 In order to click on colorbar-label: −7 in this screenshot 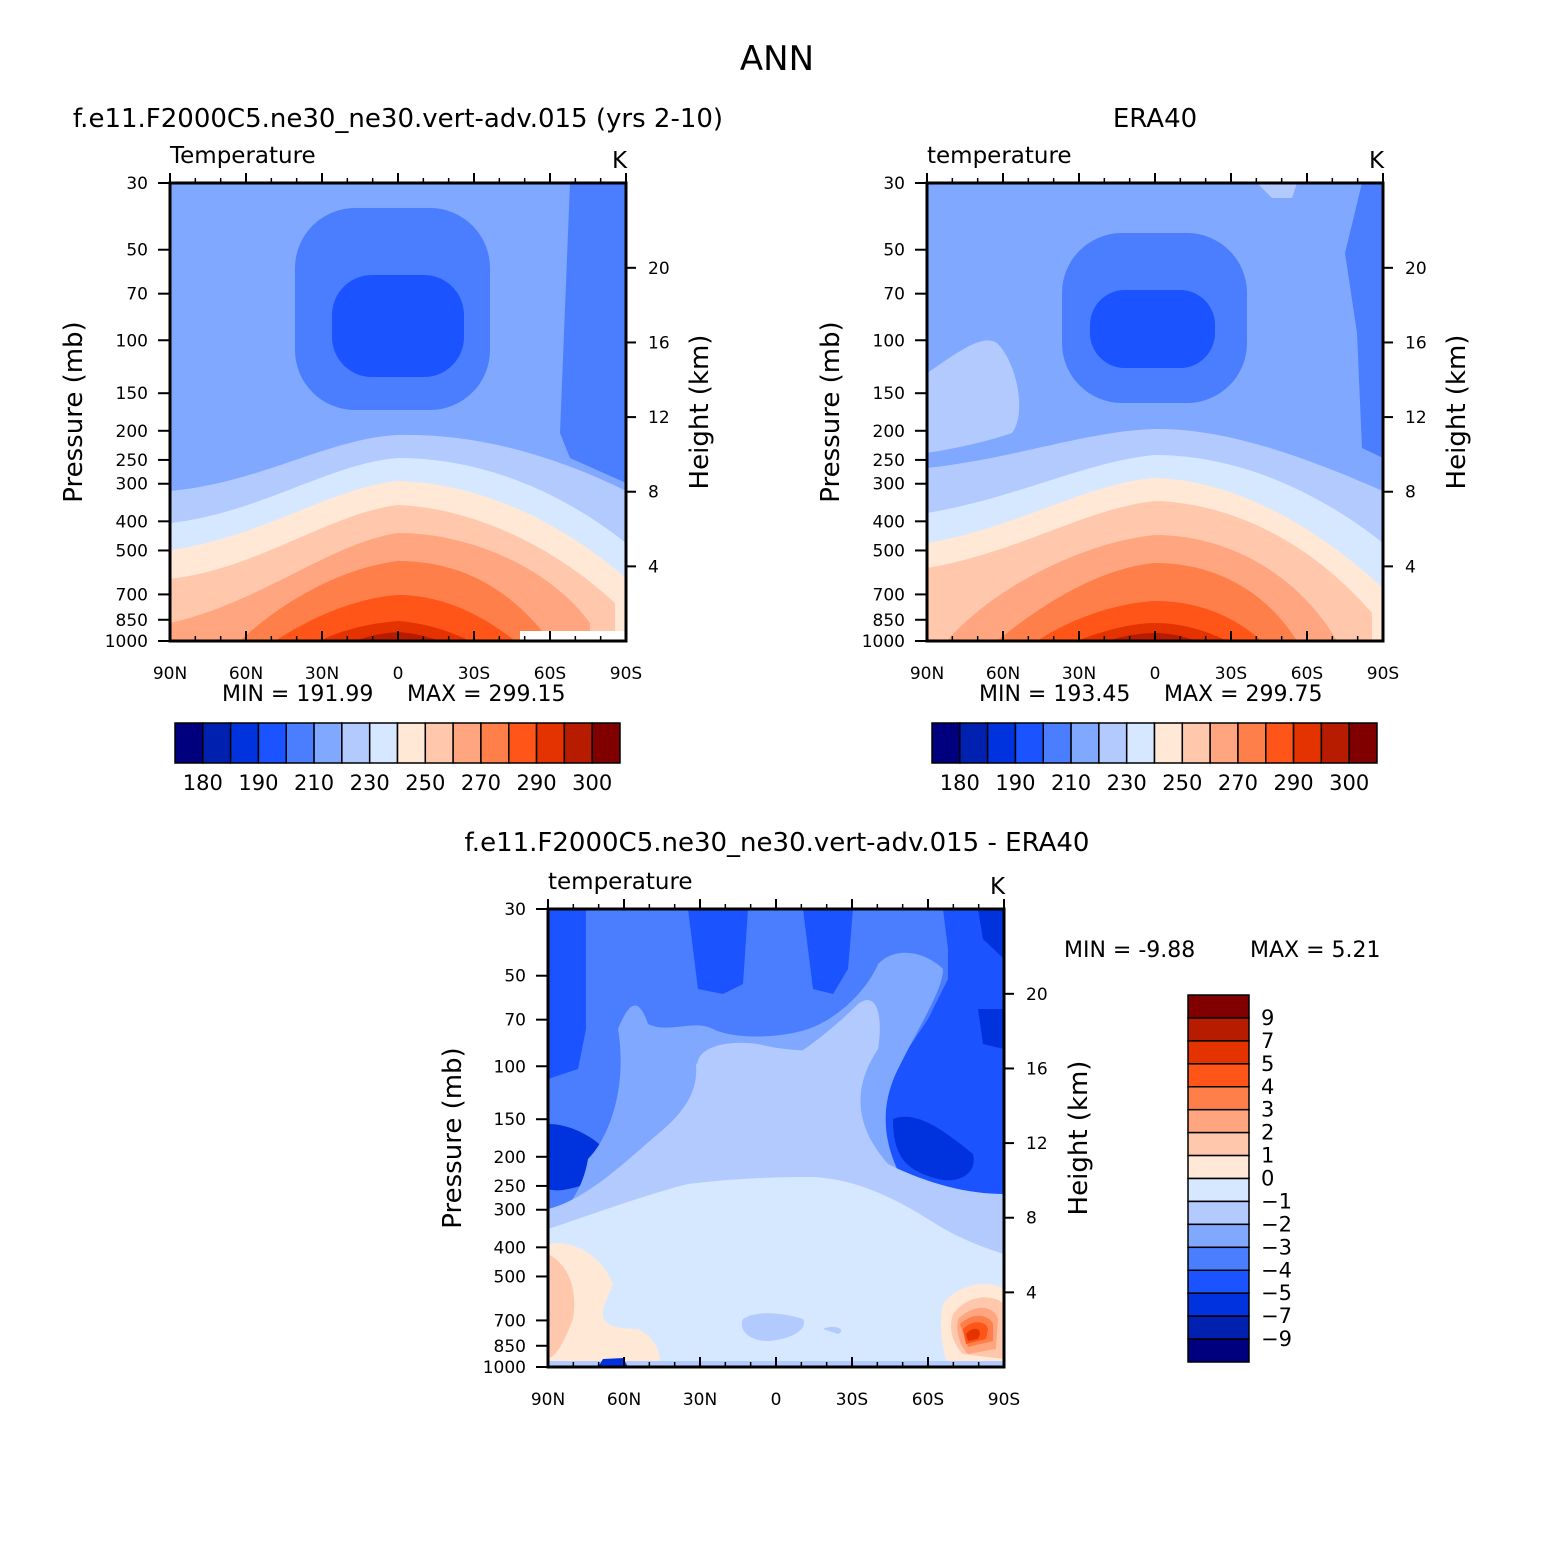, I will do `click(1276, 1316)`.